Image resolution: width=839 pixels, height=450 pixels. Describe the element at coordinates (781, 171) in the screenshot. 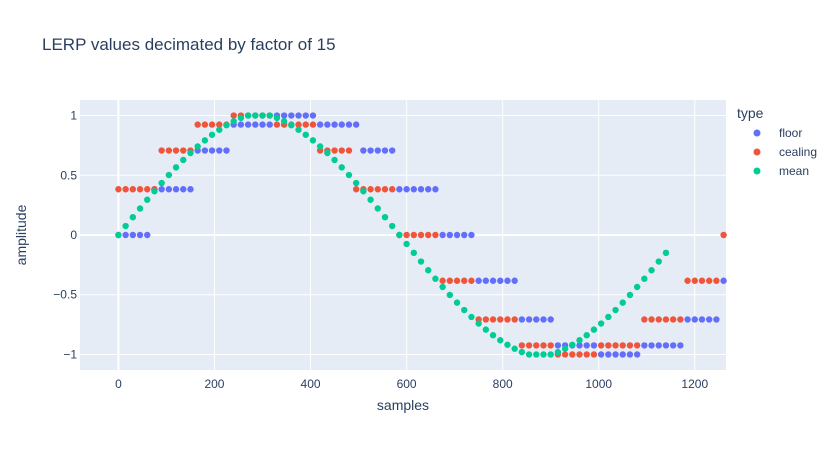

I see `legend-item-mean: mean` at that location.